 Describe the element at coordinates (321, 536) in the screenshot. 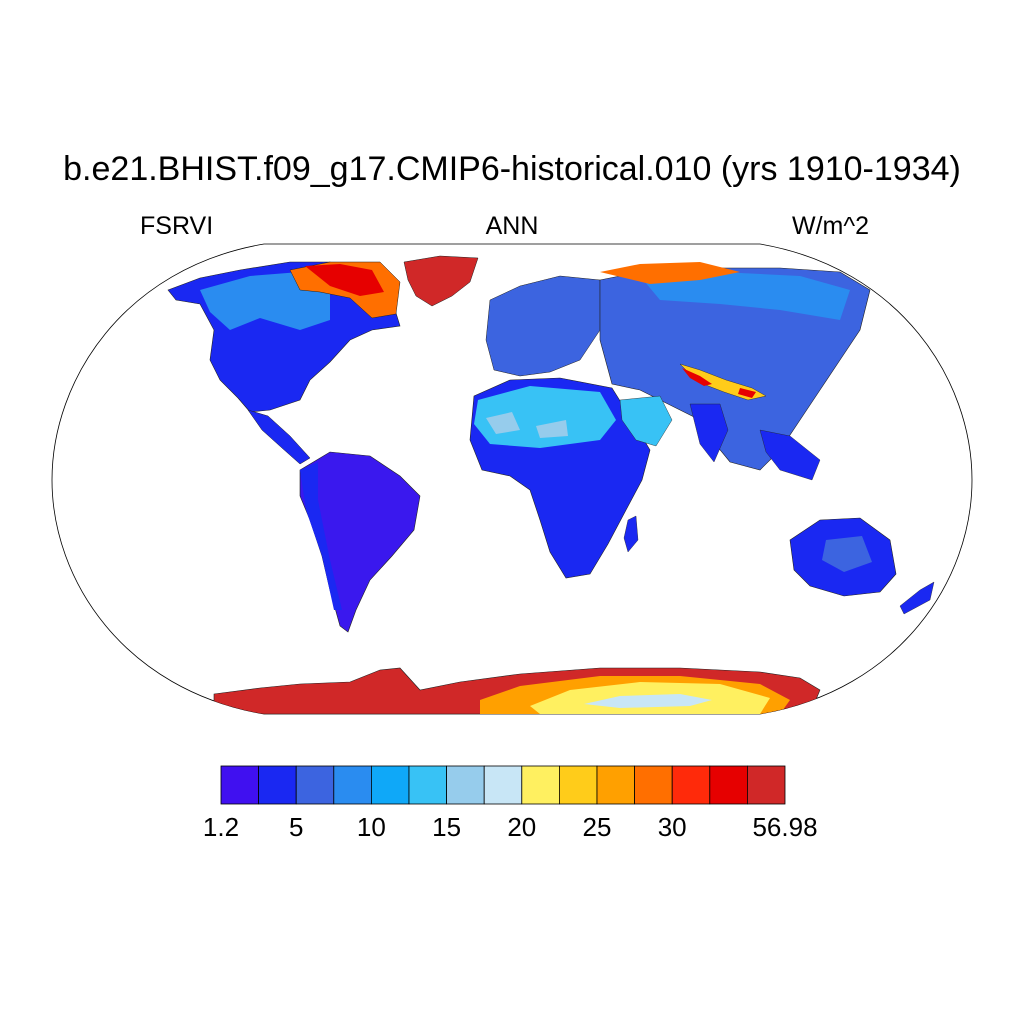

I see `south-america-west` at that location.